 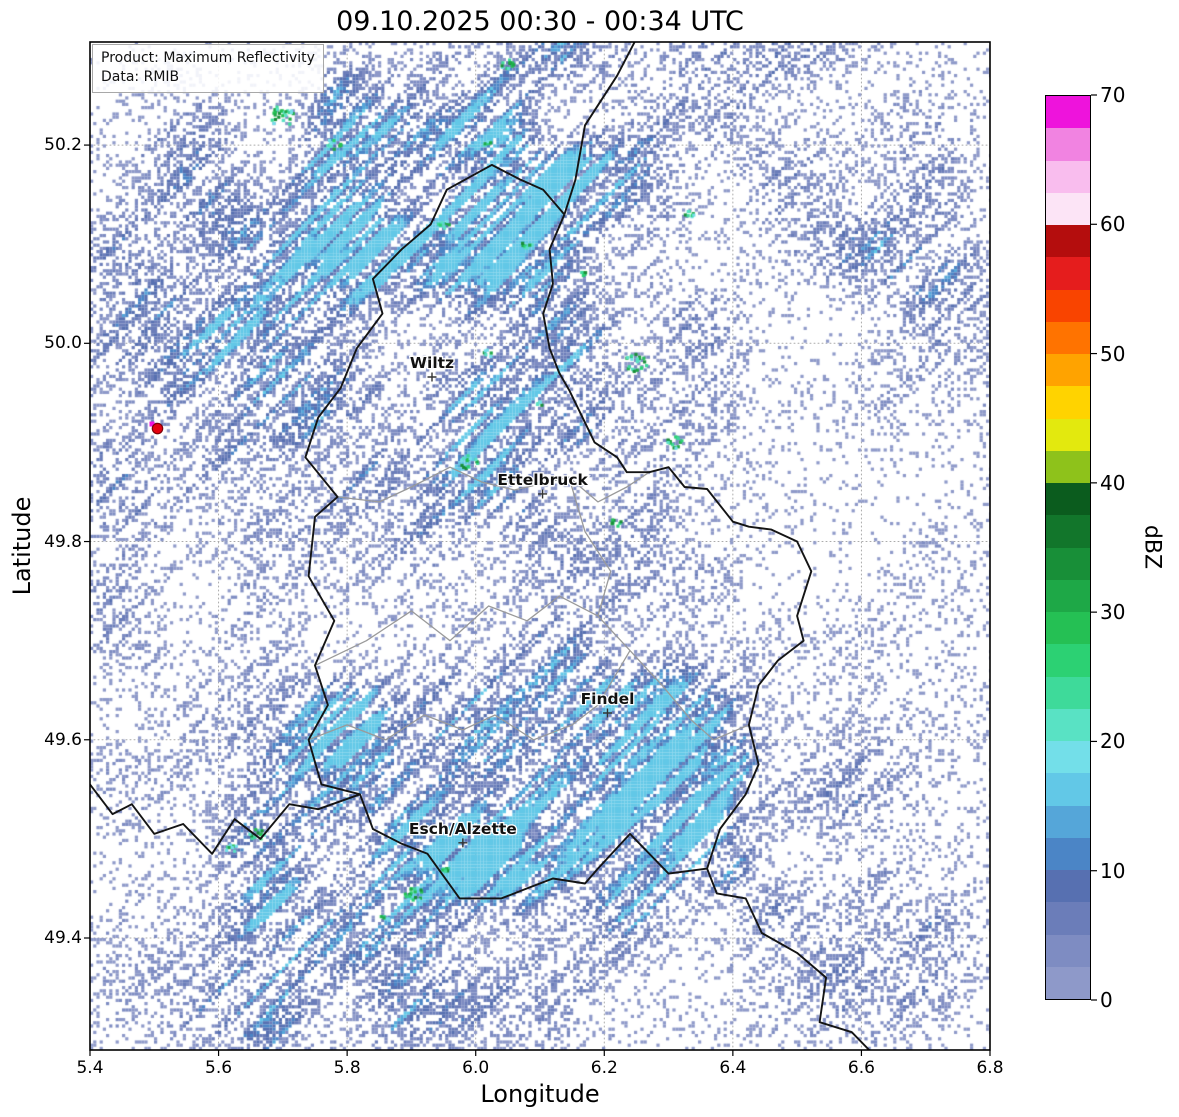 What do you see at coordinates (208, 58) in the screenshot?
I see `product-line: Product: Maximum Reflectivity` at bounding box center [208, 58].